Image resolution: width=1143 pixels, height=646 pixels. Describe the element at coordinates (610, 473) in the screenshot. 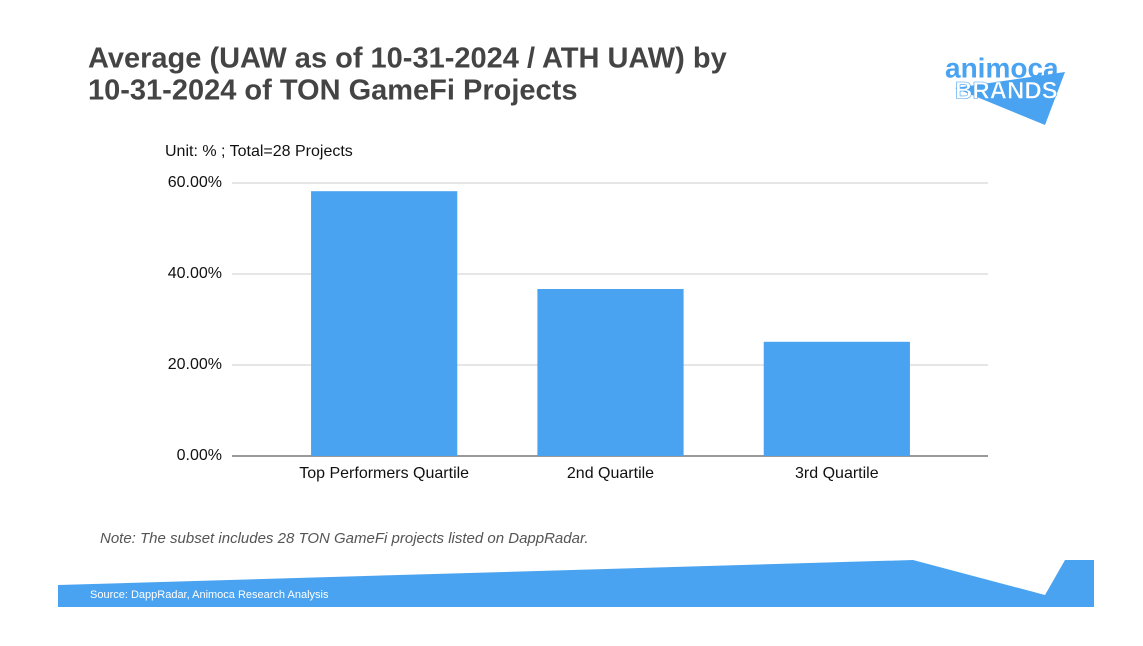

I see `x-tick-label: 2nd Quartile` at that location.